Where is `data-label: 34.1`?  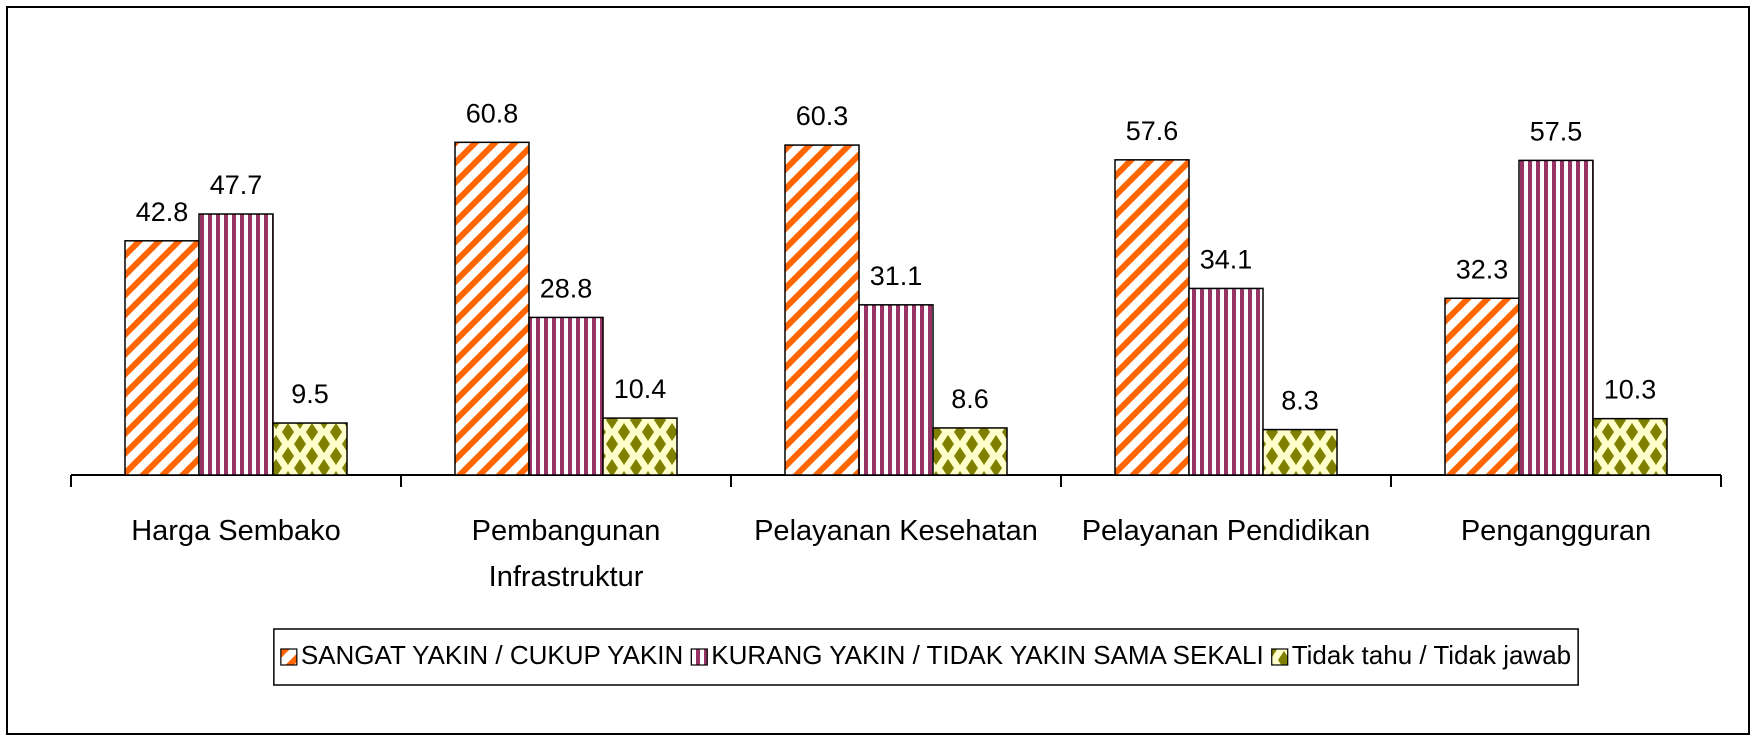
data-label: 34.1 is located at coordinates (1226, 259).